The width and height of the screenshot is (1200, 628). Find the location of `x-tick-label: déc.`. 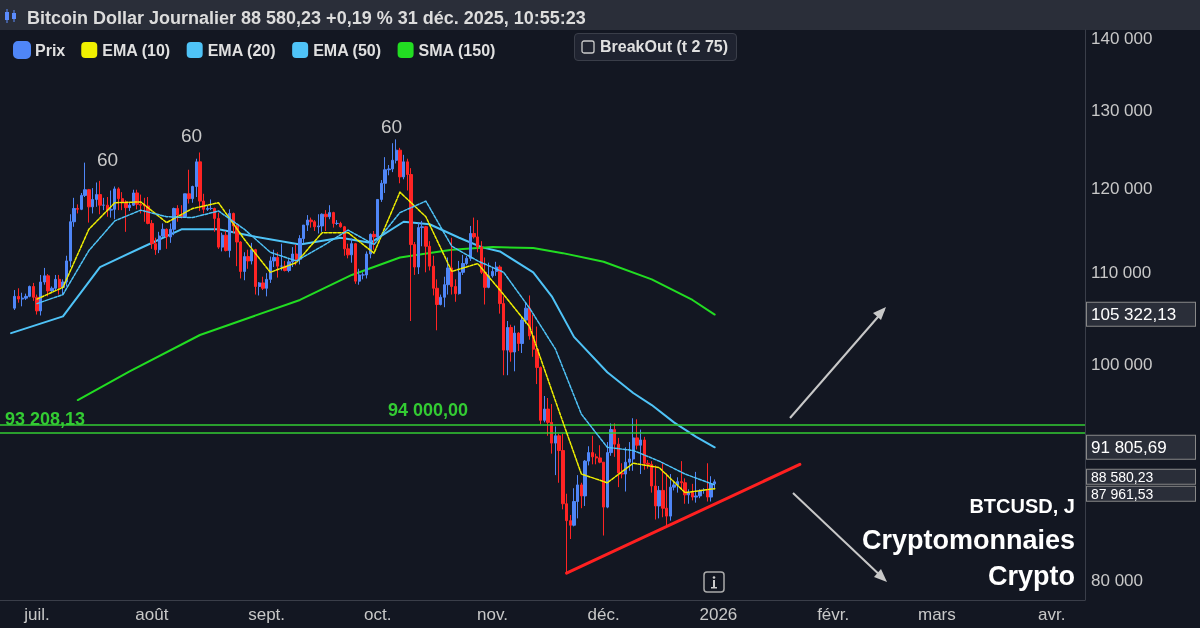

x-tick-label: déc. is located at coordinates (603, 614).